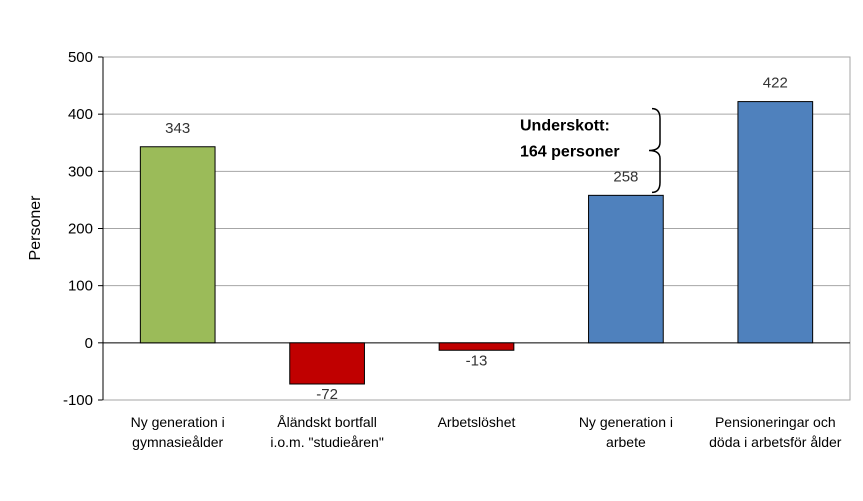 The width and height of the screenshot is (863, 501). What do you see at coordinates (177, 442) in the screenshot?
I see `category-label: gymnasieålder` at bounding box center [177, 442].